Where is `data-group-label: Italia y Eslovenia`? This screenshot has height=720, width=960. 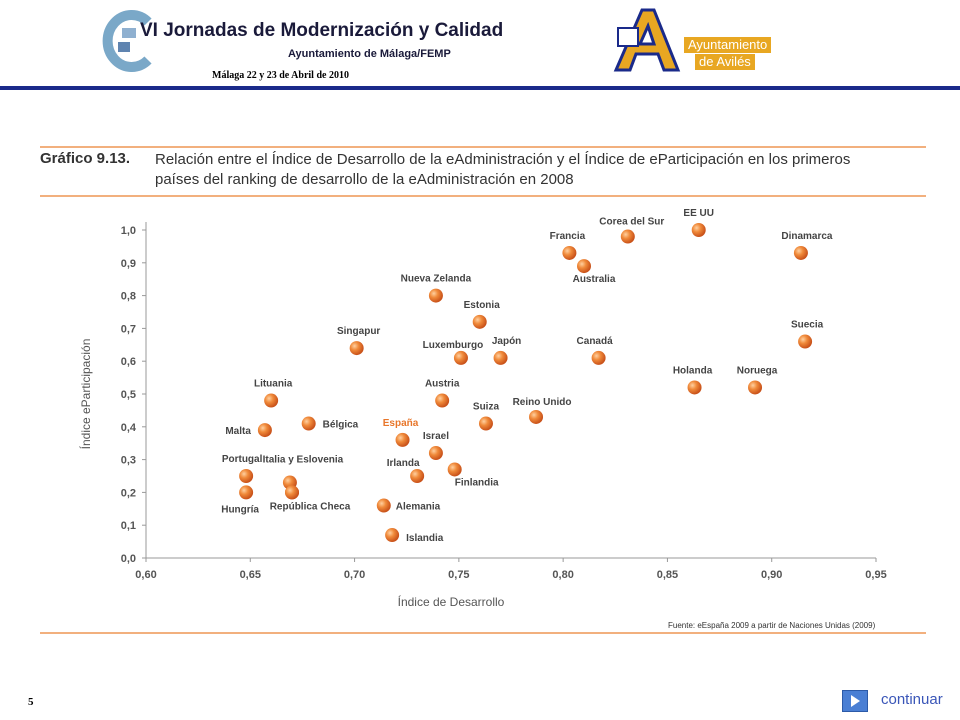
data-group-label: Italia y Eslovenia is located at coordinates (303, 460).